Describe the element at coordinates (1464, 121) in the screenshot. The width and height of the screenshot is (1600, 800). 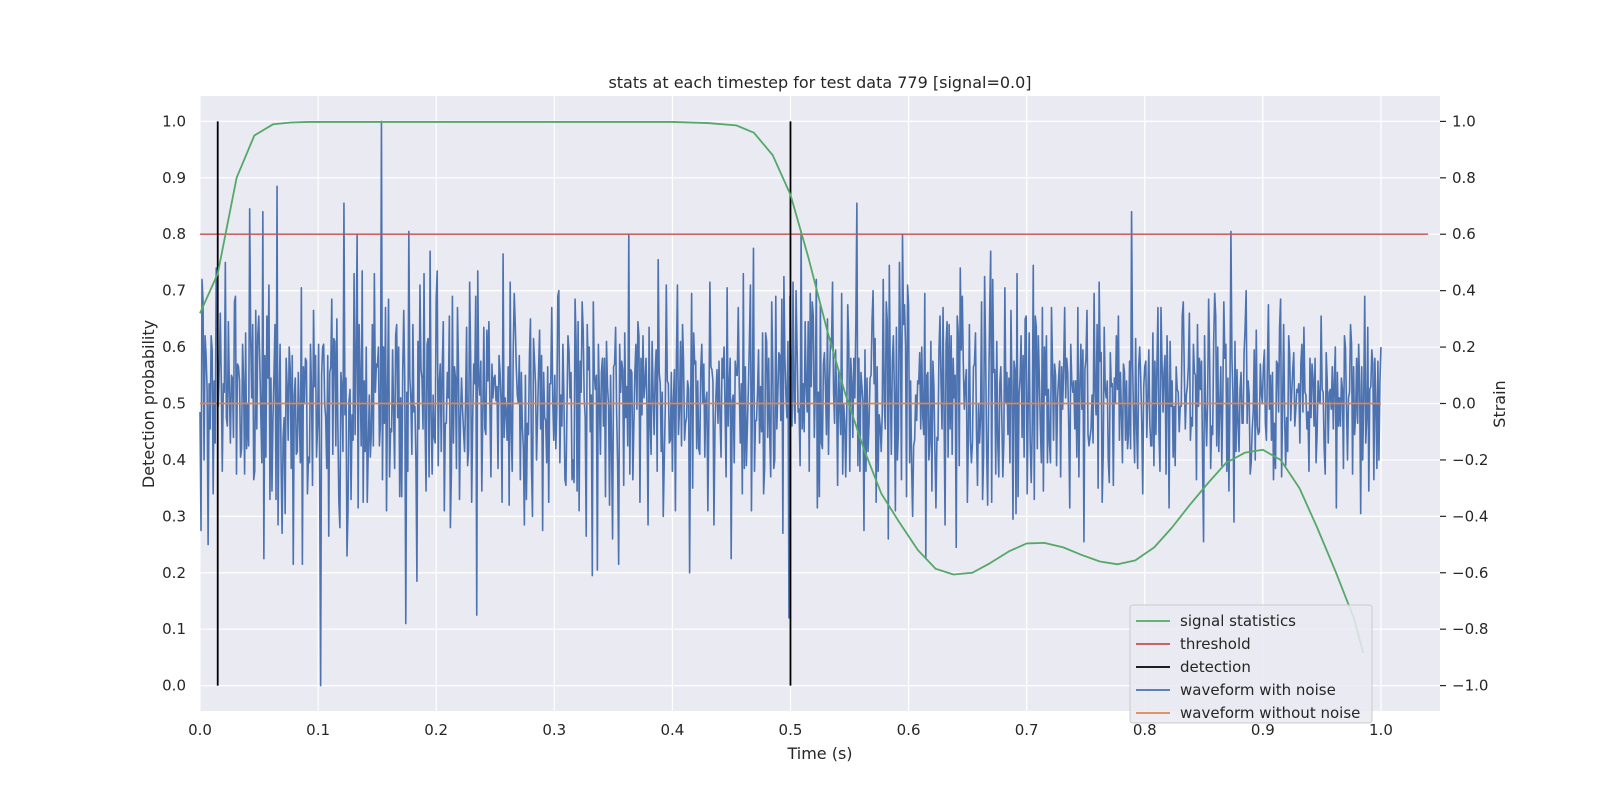
I see `y-right-tick-label: 1.0` at that location.